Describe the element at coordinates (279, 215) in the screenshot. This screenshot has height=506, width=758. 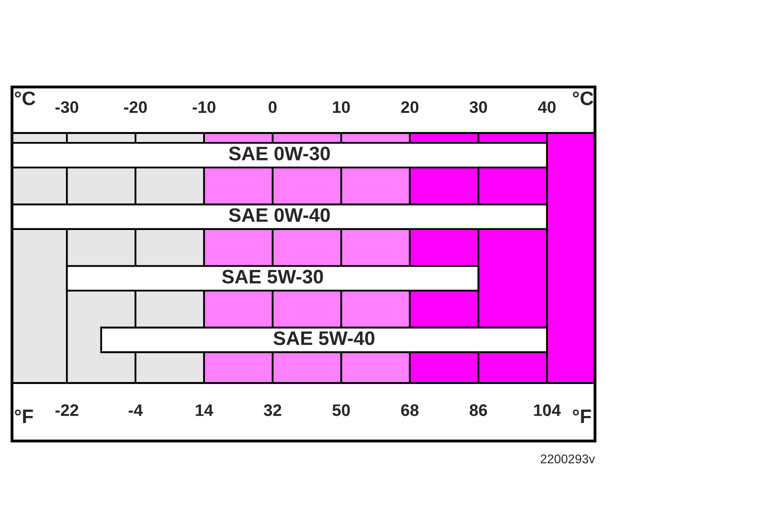
I see `y-tick-label: SAE 0W-40` at that location.